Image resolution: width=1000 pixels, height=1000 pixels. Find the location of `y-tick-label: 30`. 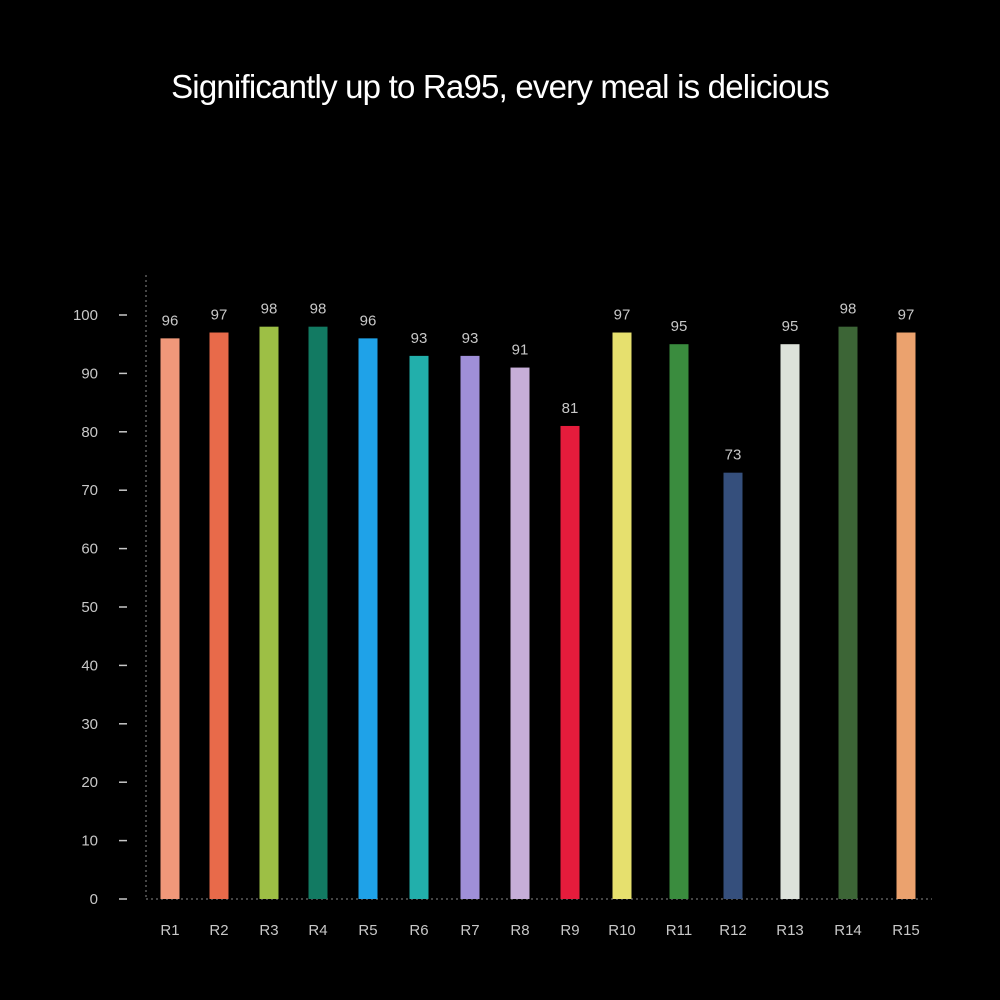

y-tick-label: 30 is located at coordinates (89, 724).